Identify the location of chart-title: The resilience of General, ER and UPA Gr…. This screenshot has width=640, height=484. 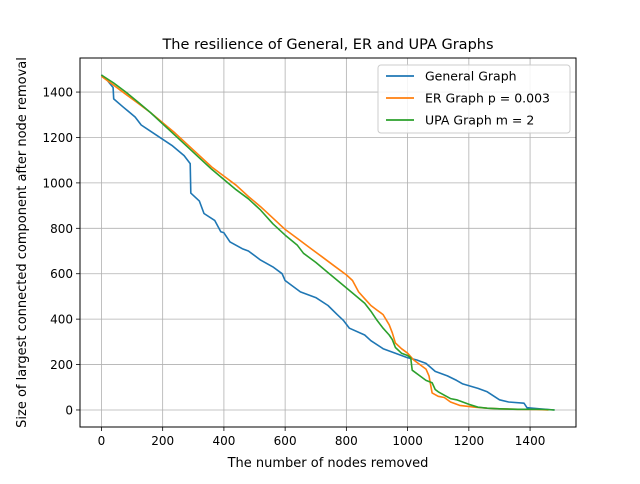
(327, 45).